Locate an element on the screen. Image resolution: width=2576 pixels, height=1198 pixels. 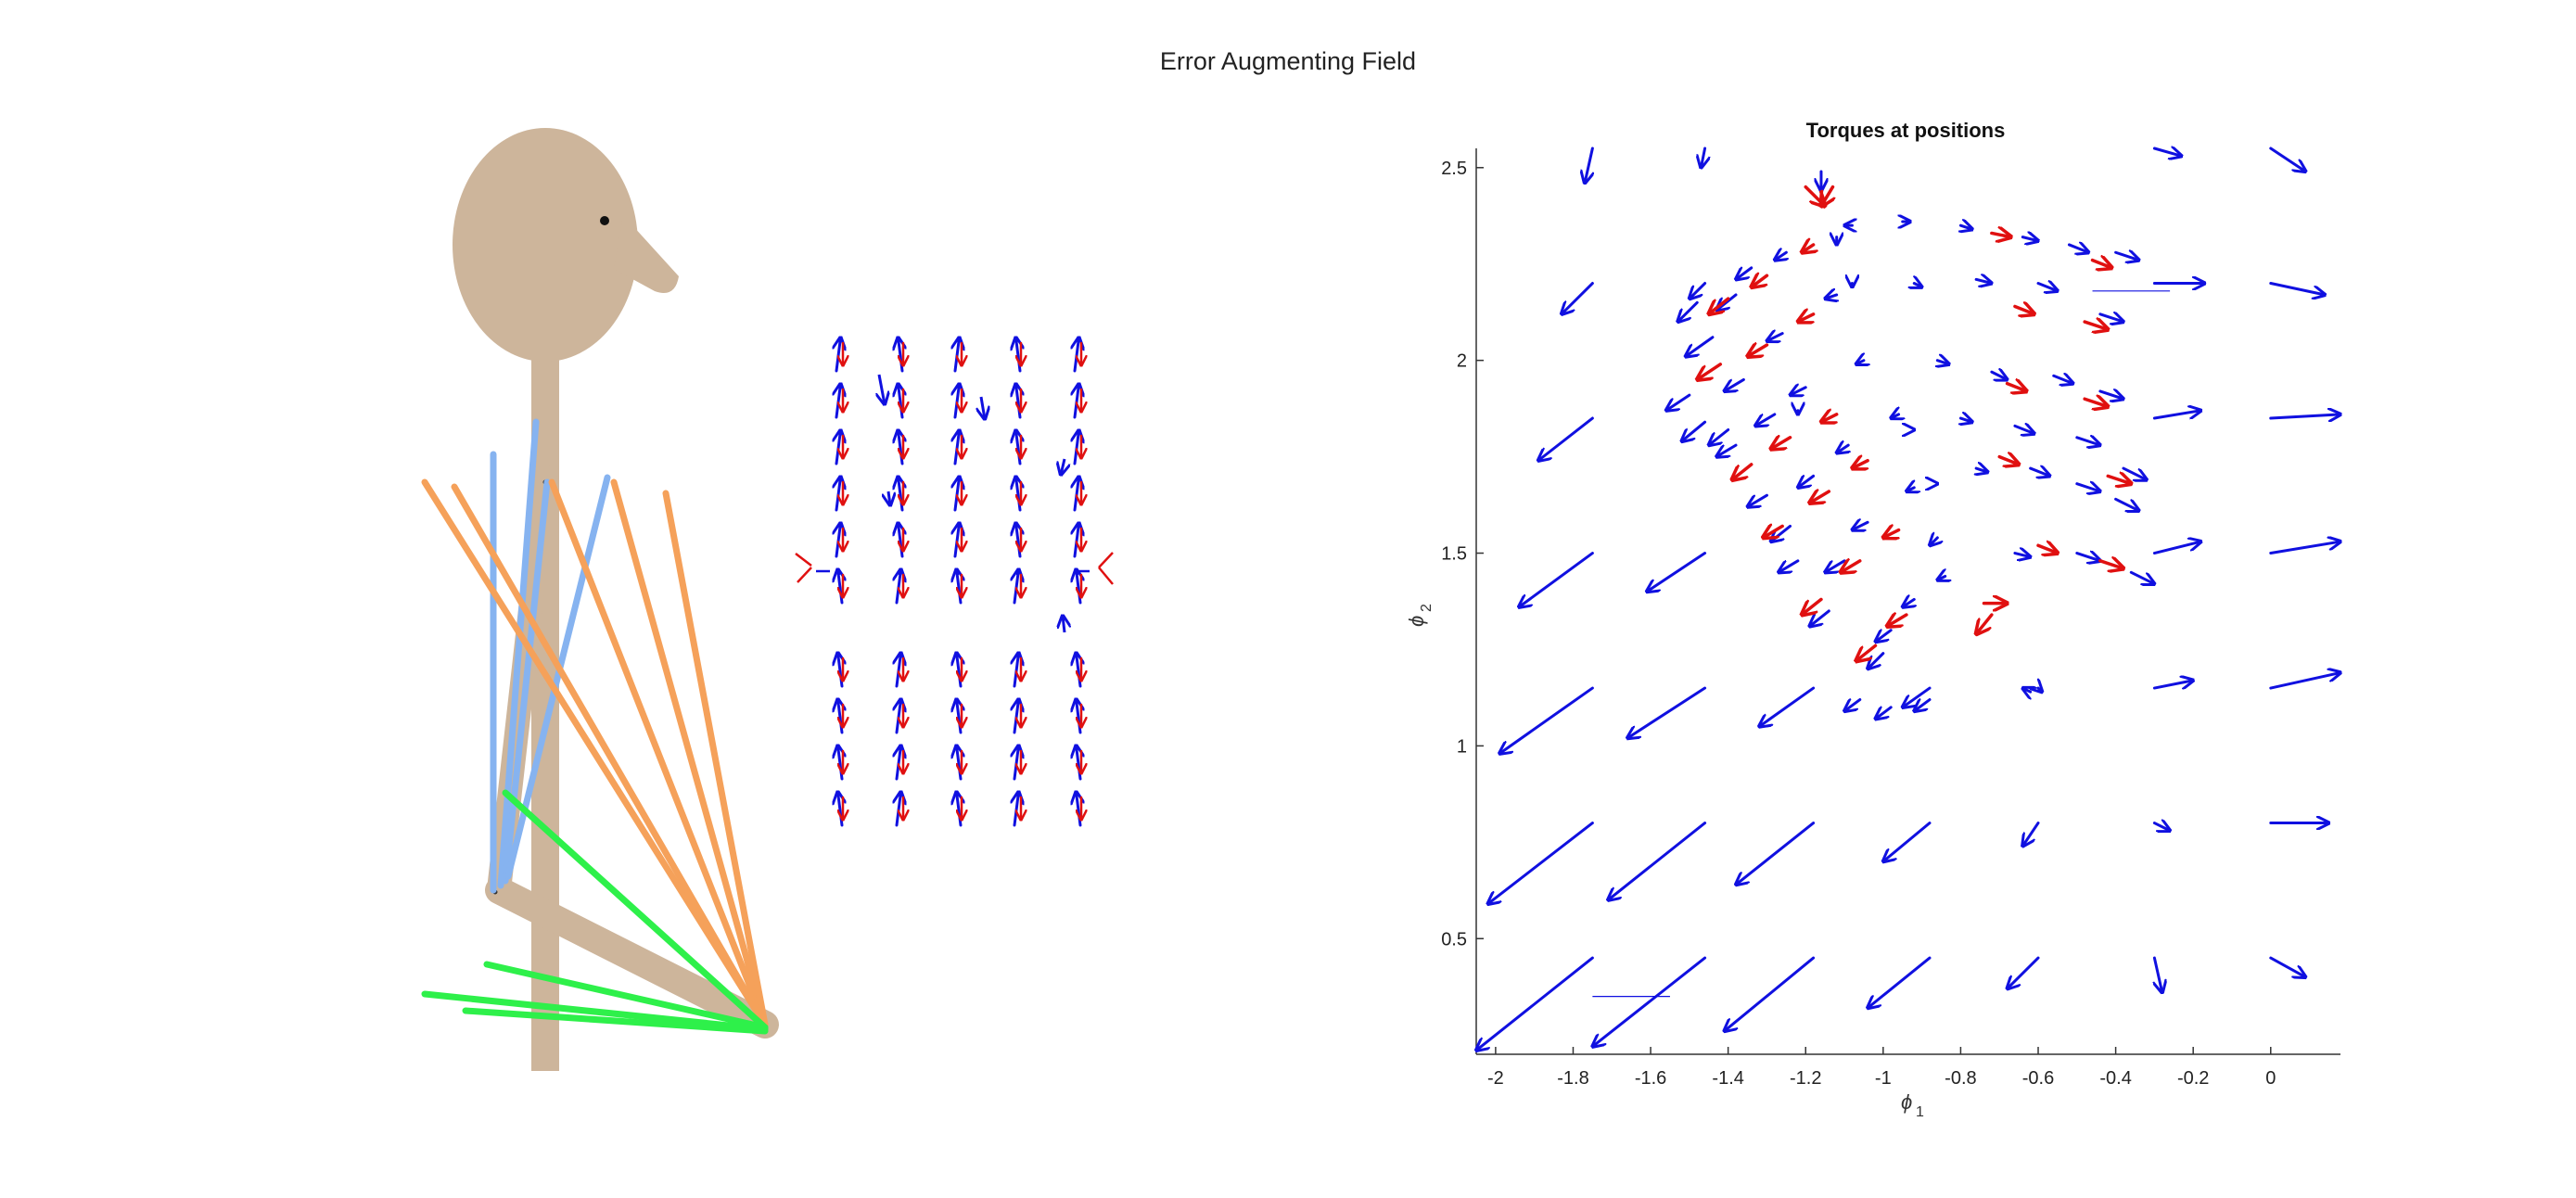
x-tick-label: -0.4 is located at coordinates (2115, 1078).